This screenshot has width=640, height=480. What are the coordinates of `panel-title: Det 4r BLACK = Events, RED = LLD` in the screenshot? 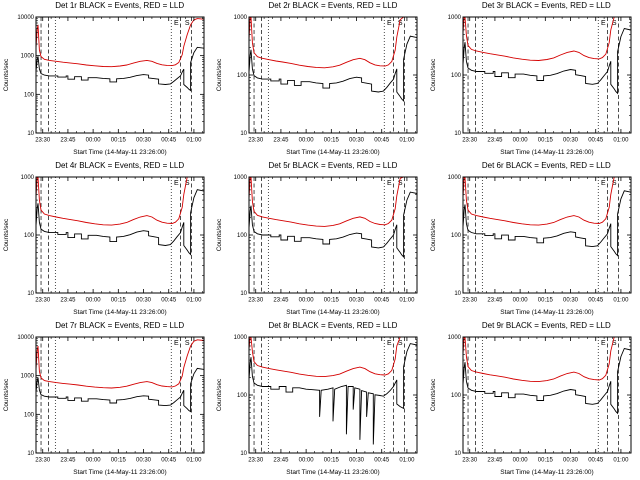 It's located at (120, 165).